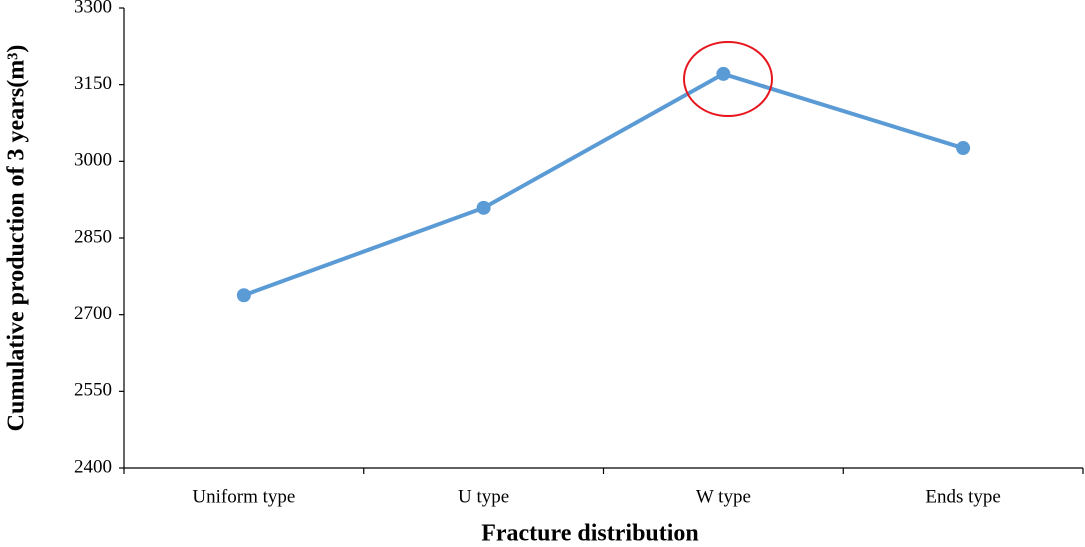 The image size is (1085, 547). I want to click on y-tick-label: 2550, so click(93, 390).